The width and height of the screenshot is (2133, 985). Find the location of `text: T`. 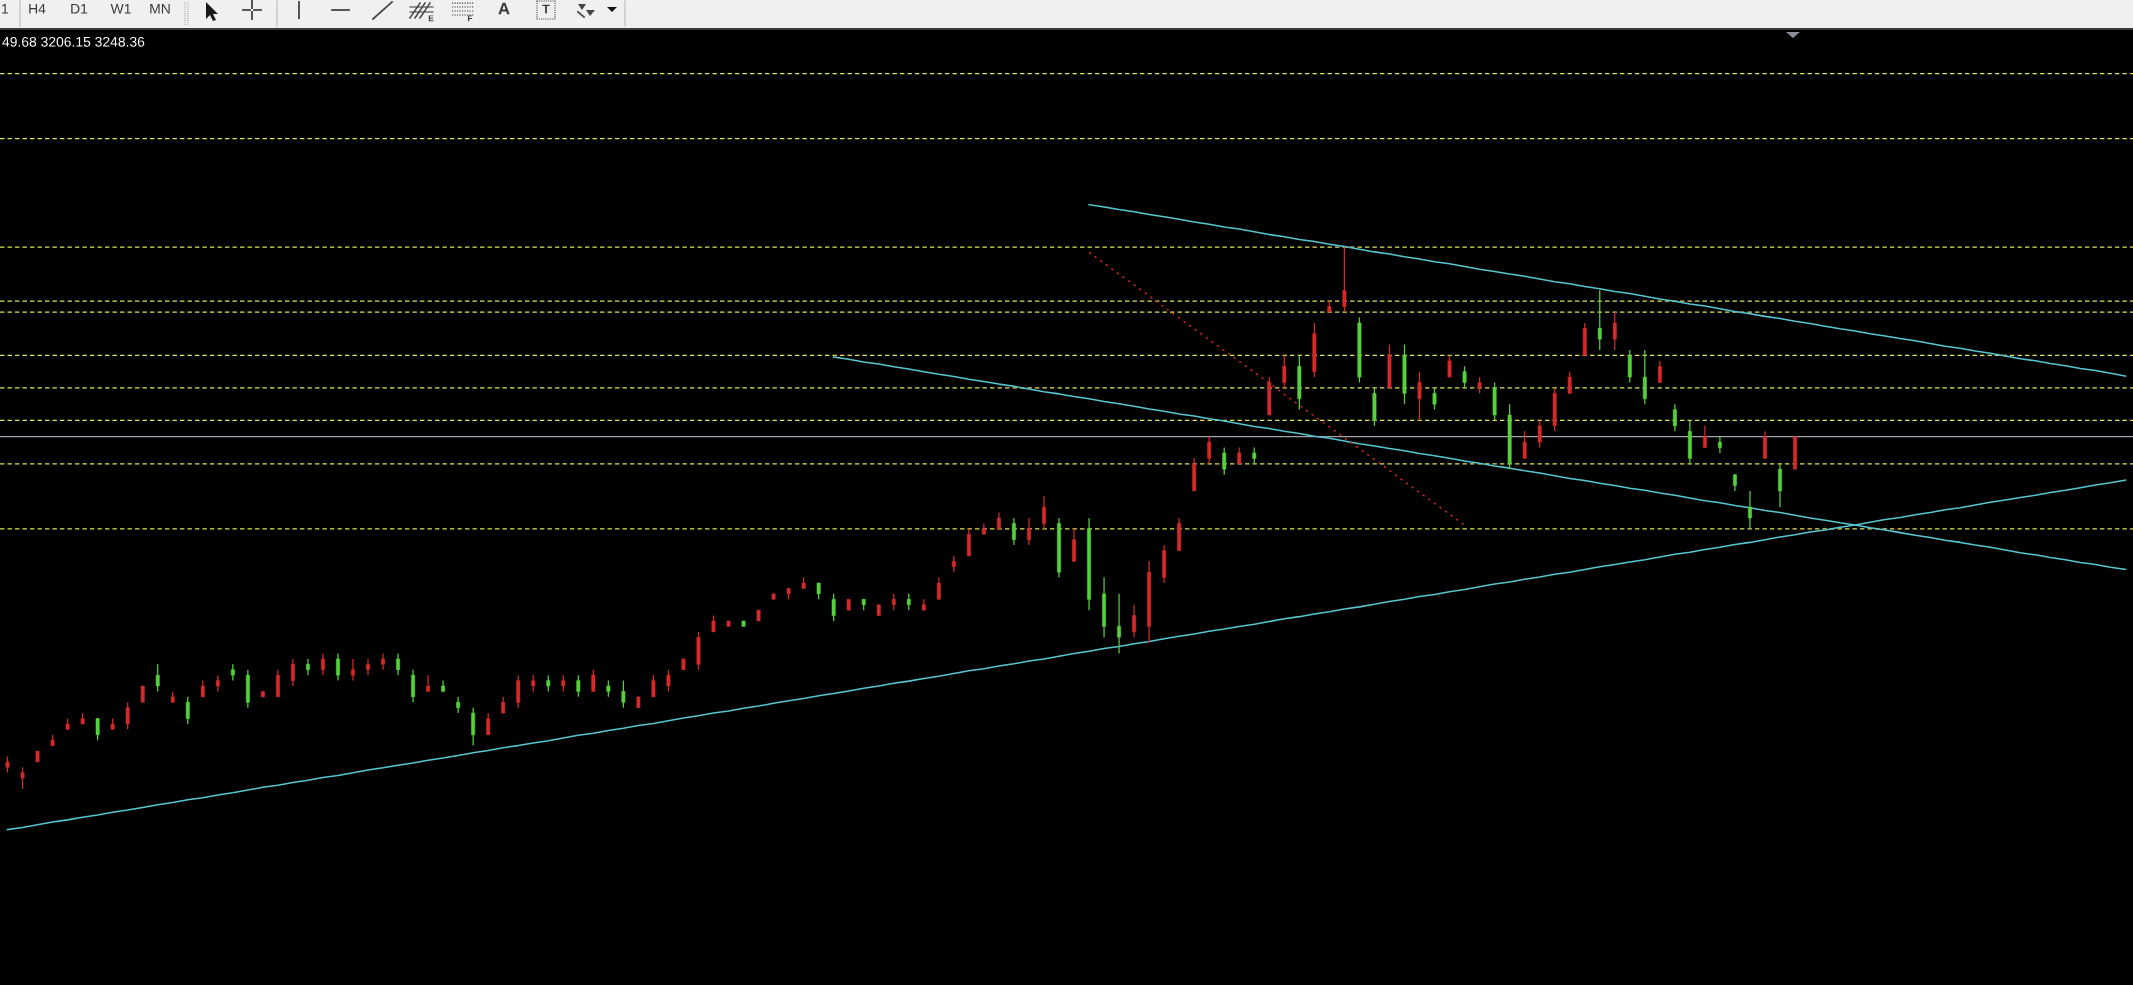

text: T is located at coordinates (546, 9).